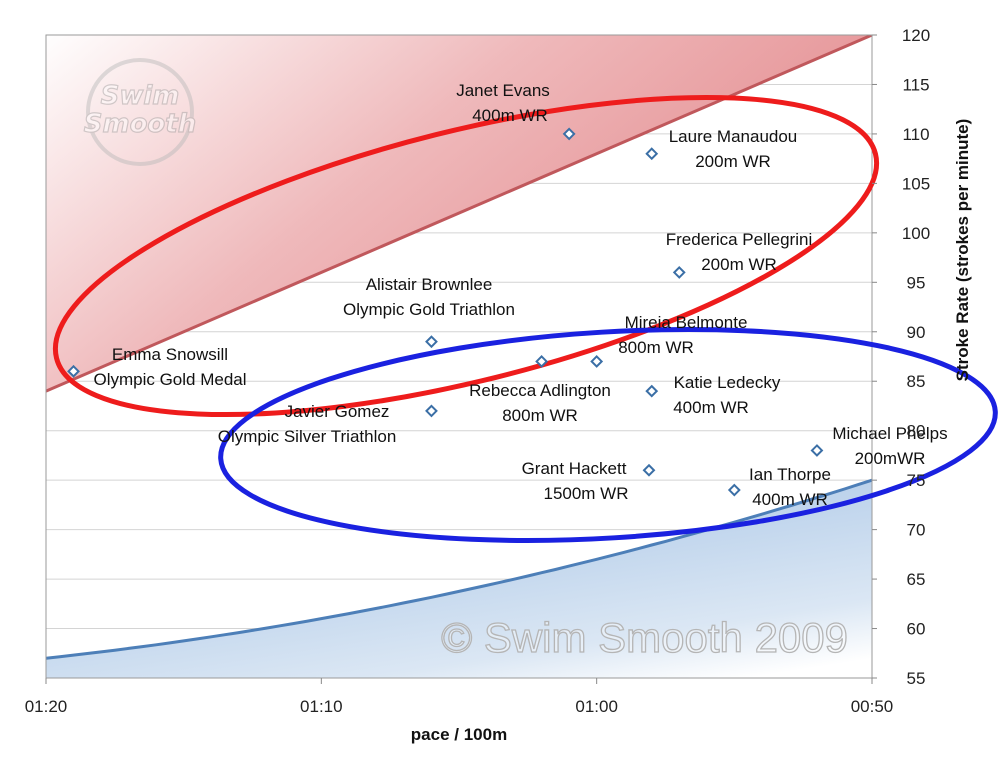 This screenshot has width=1000, height=765. I want to click on y-tick-label-100: 100, so click(916, 233).